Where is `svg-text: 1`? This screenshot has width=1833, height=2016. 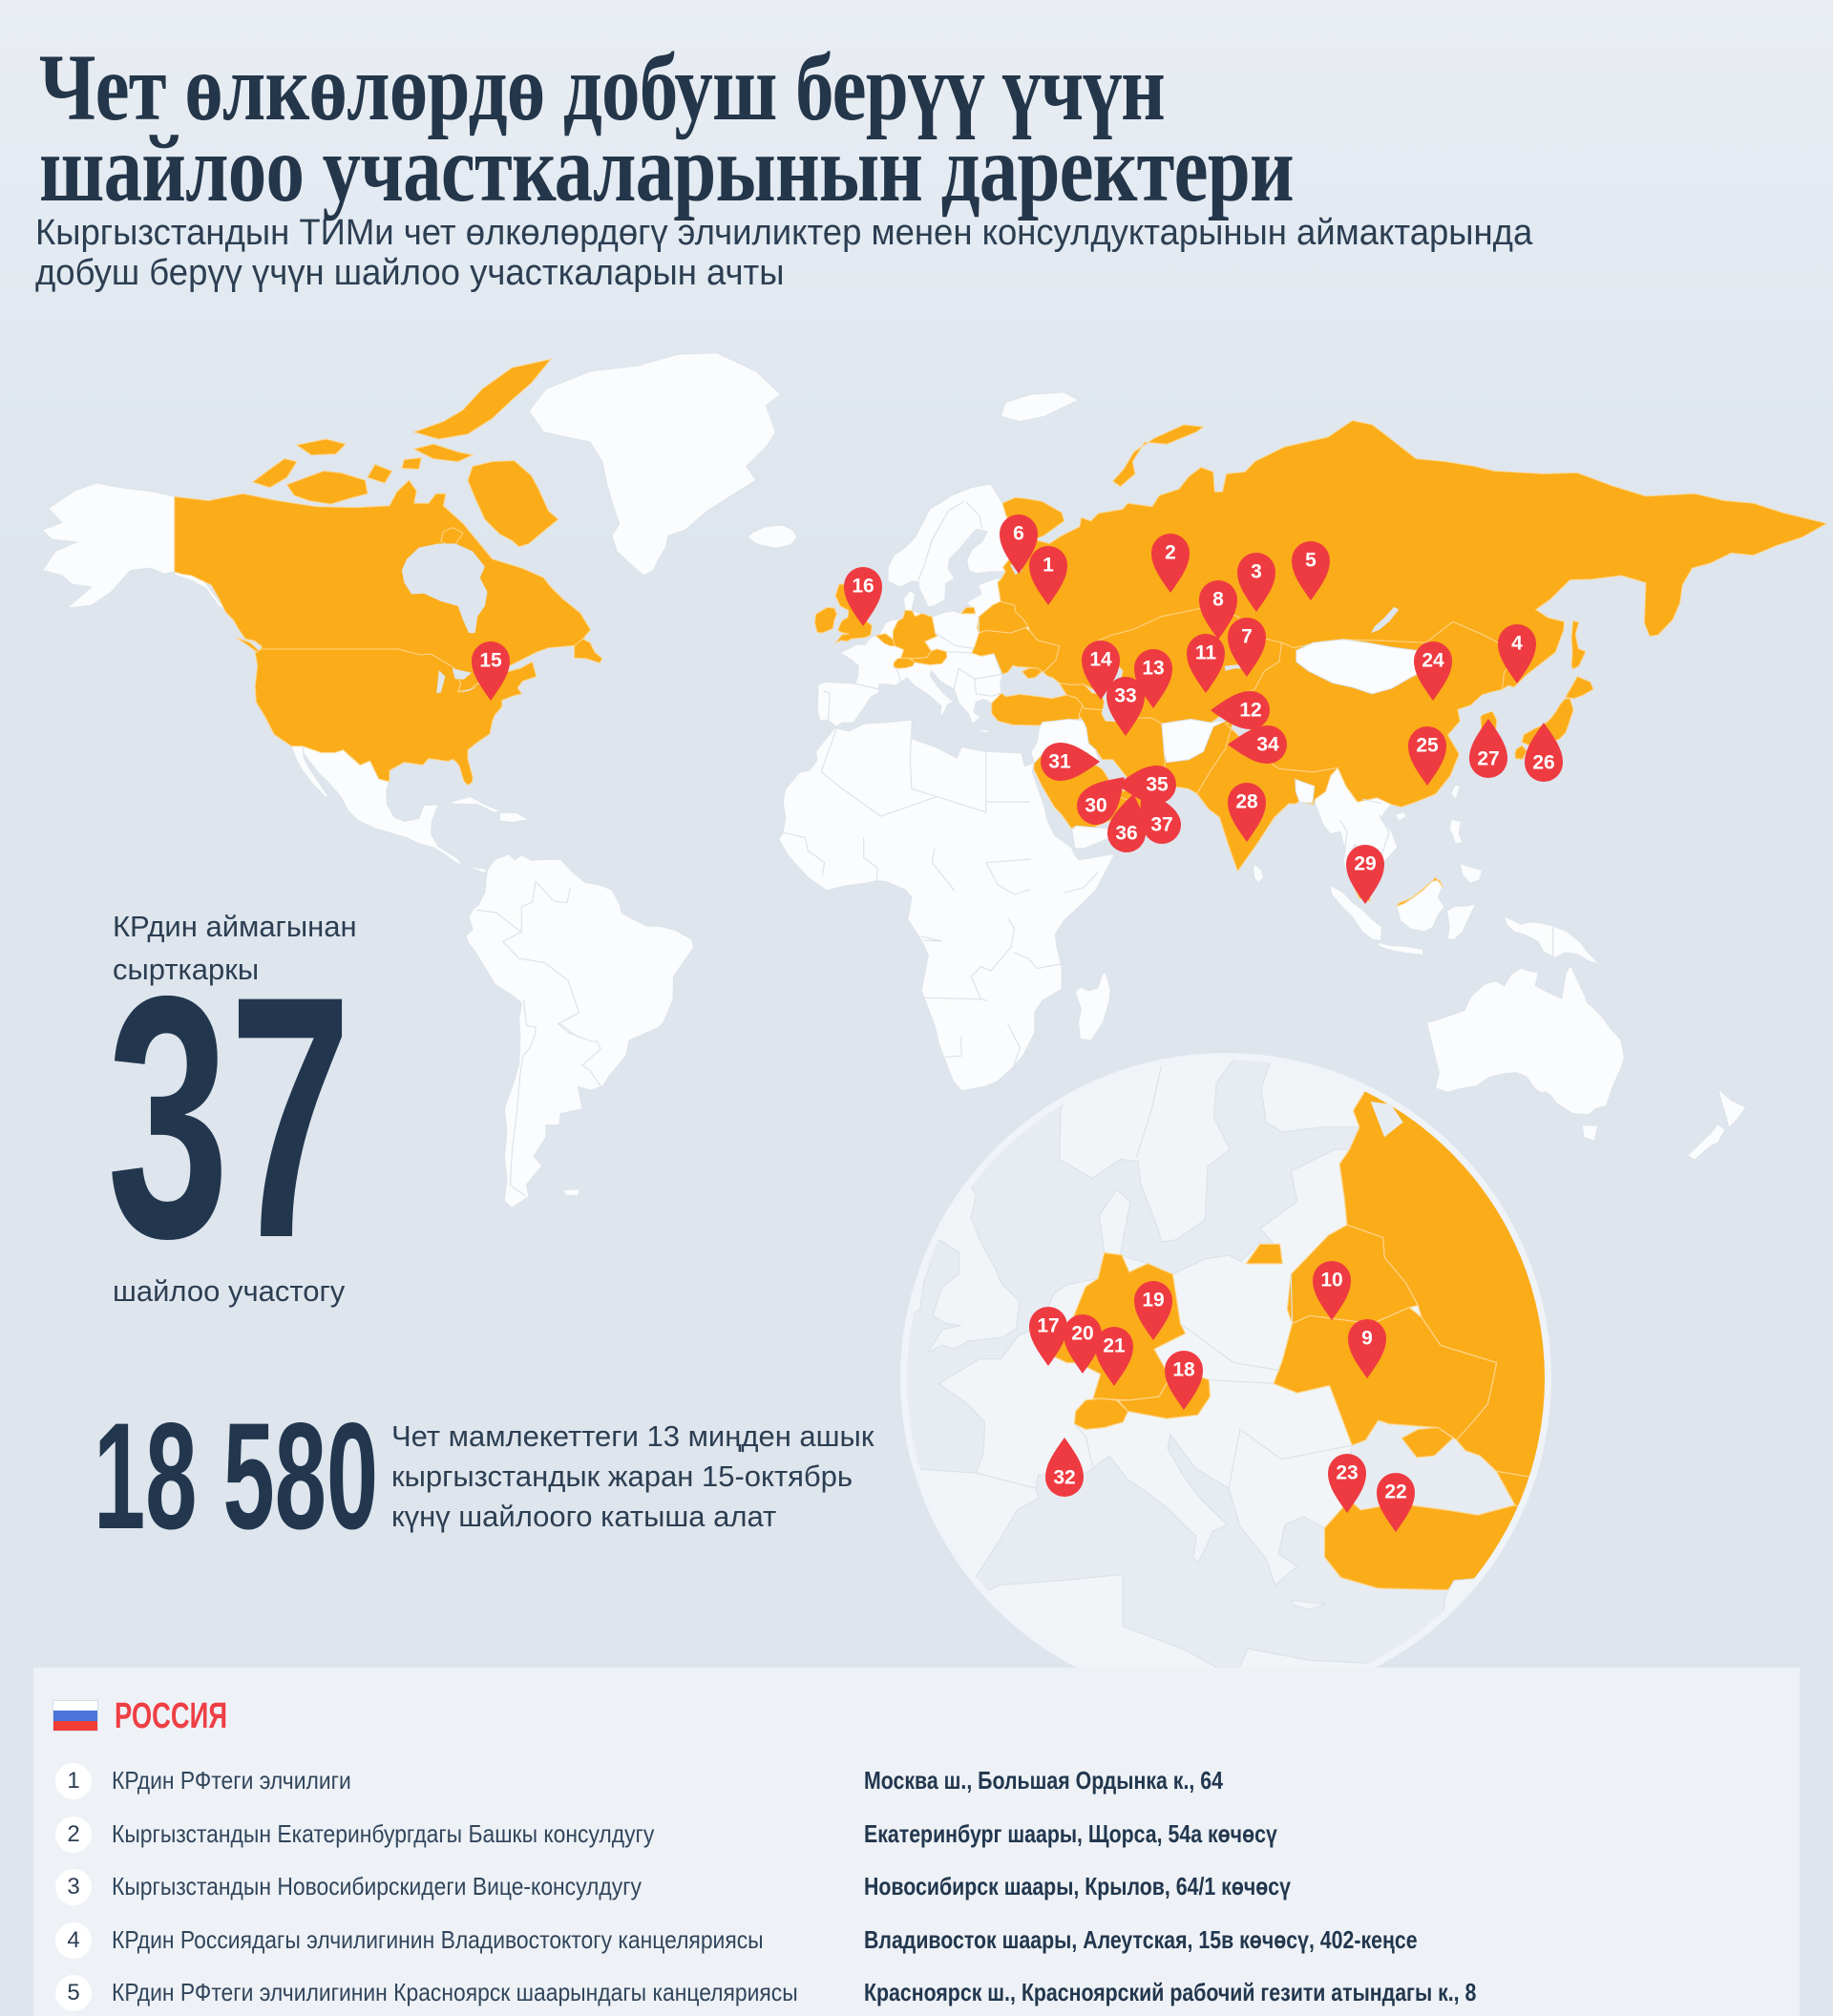
svg-text: 1 is located at coordinates (1049, 566).